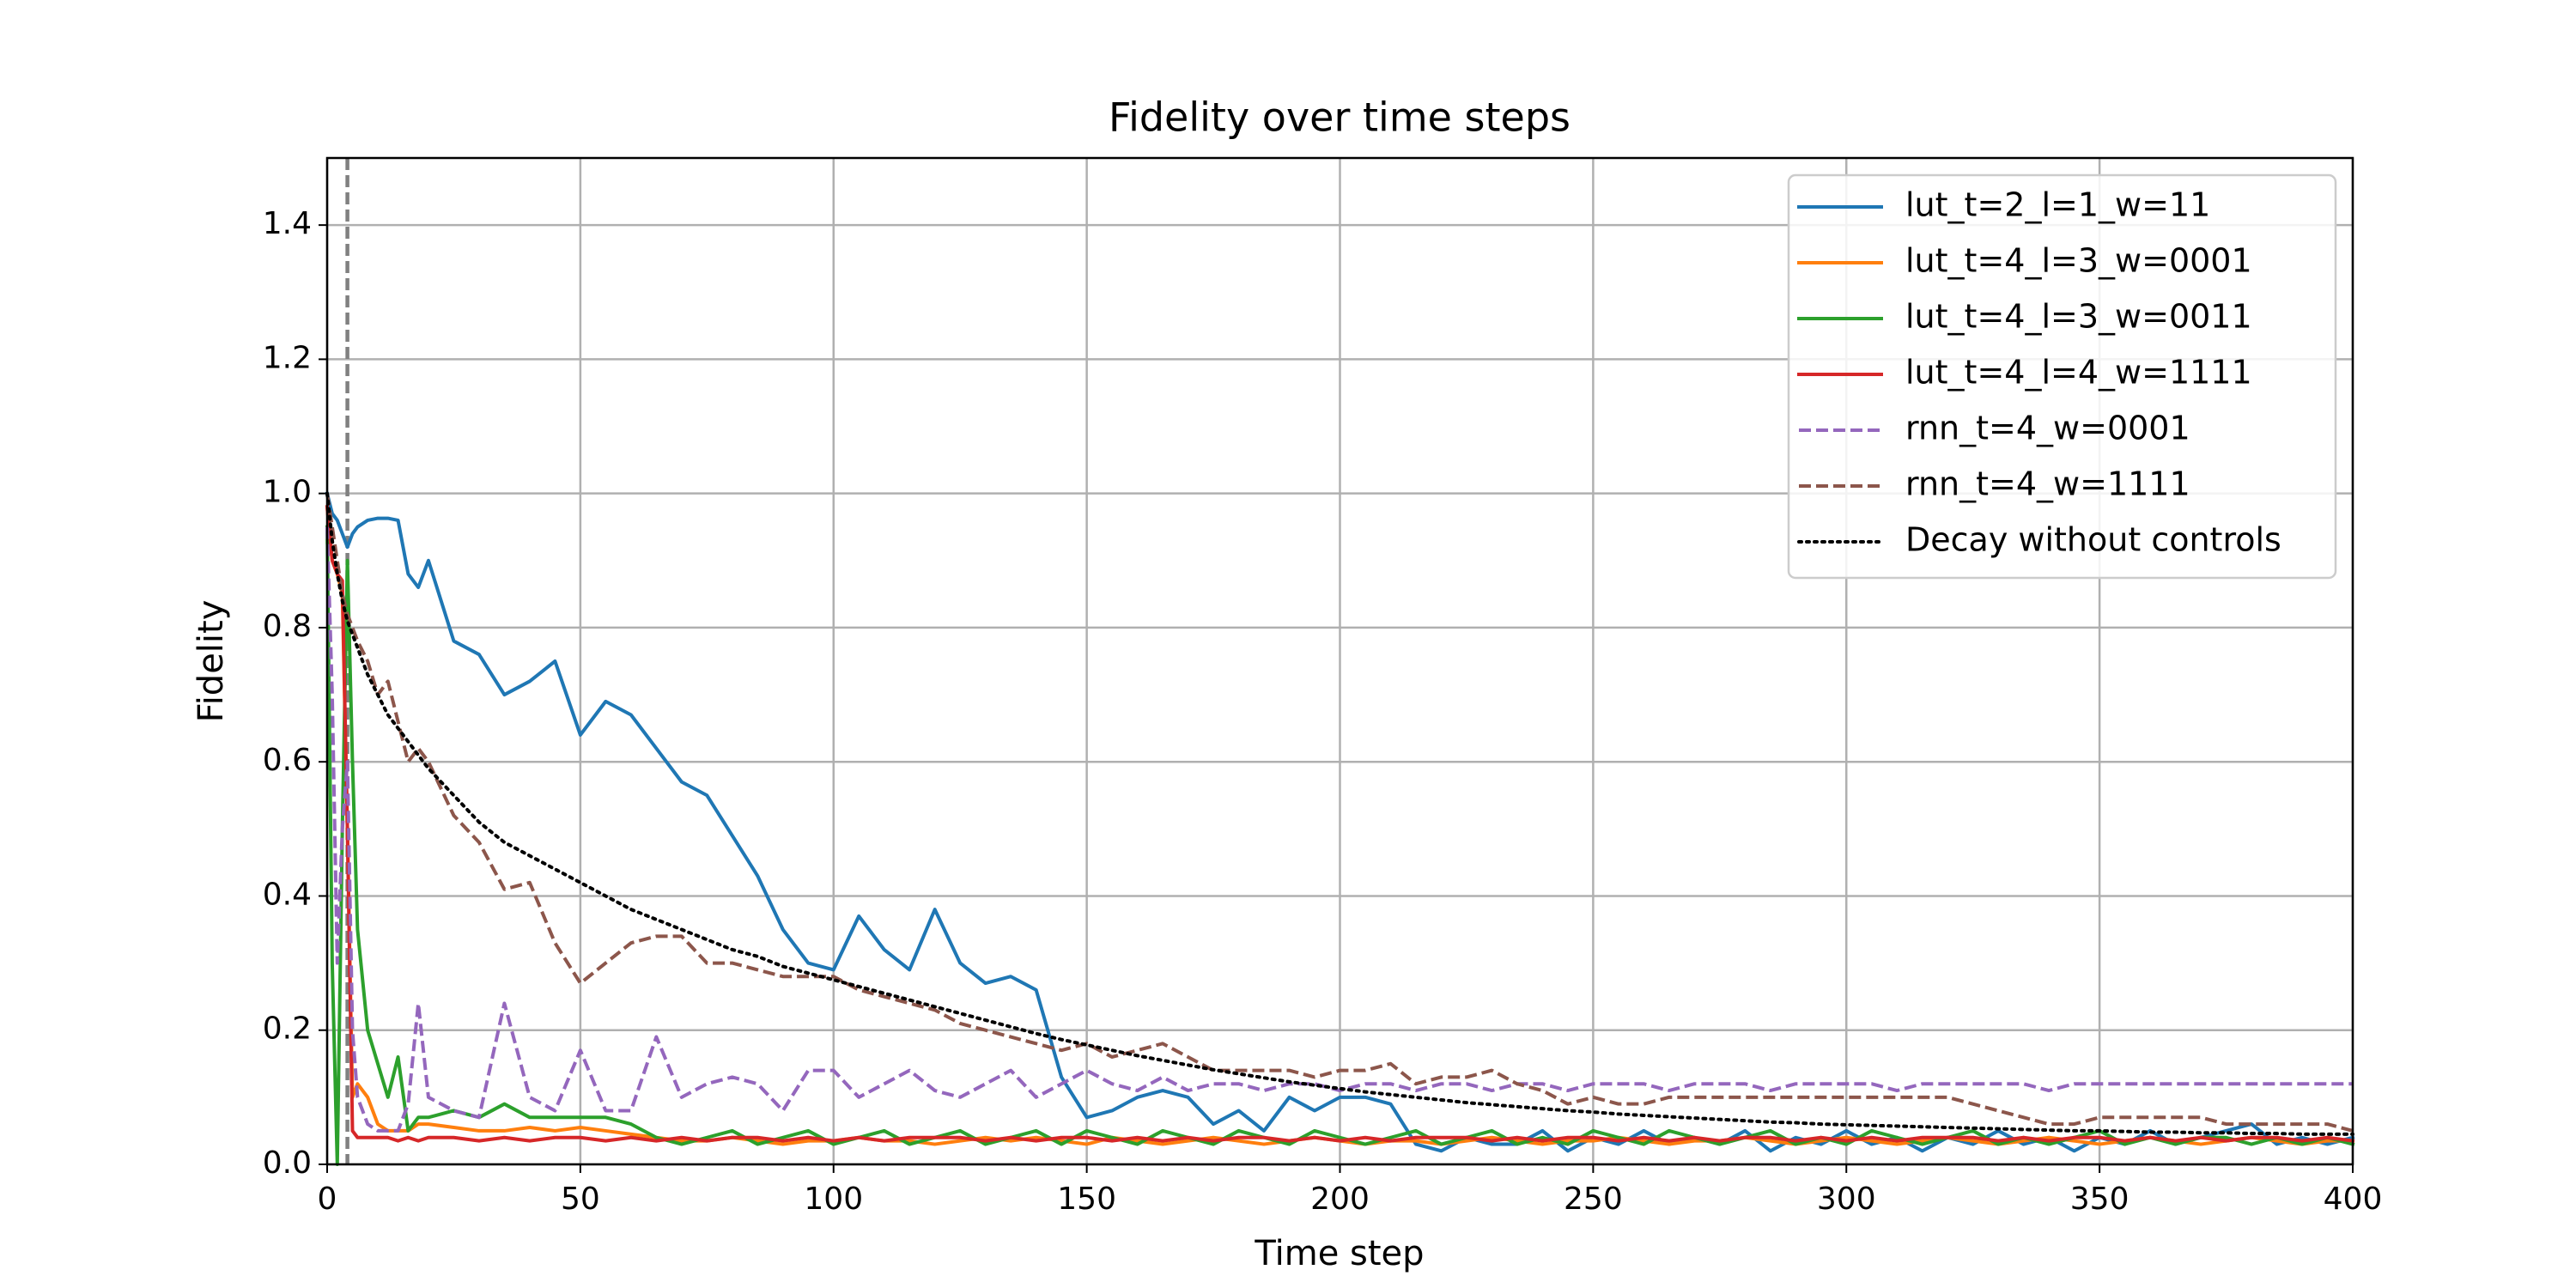 The width and height of the screenshot is (2576, 1288). Describe the element at coordinates (834, 1199) in the screenshot. I see `x-tick-label: 100` at that location.